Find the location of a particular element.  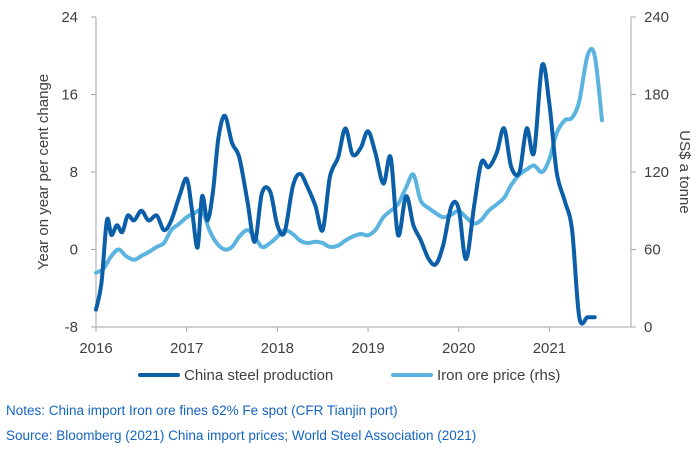

legend-label-ore: Iron ore price (rhs) is located at coordinates (498, 375).